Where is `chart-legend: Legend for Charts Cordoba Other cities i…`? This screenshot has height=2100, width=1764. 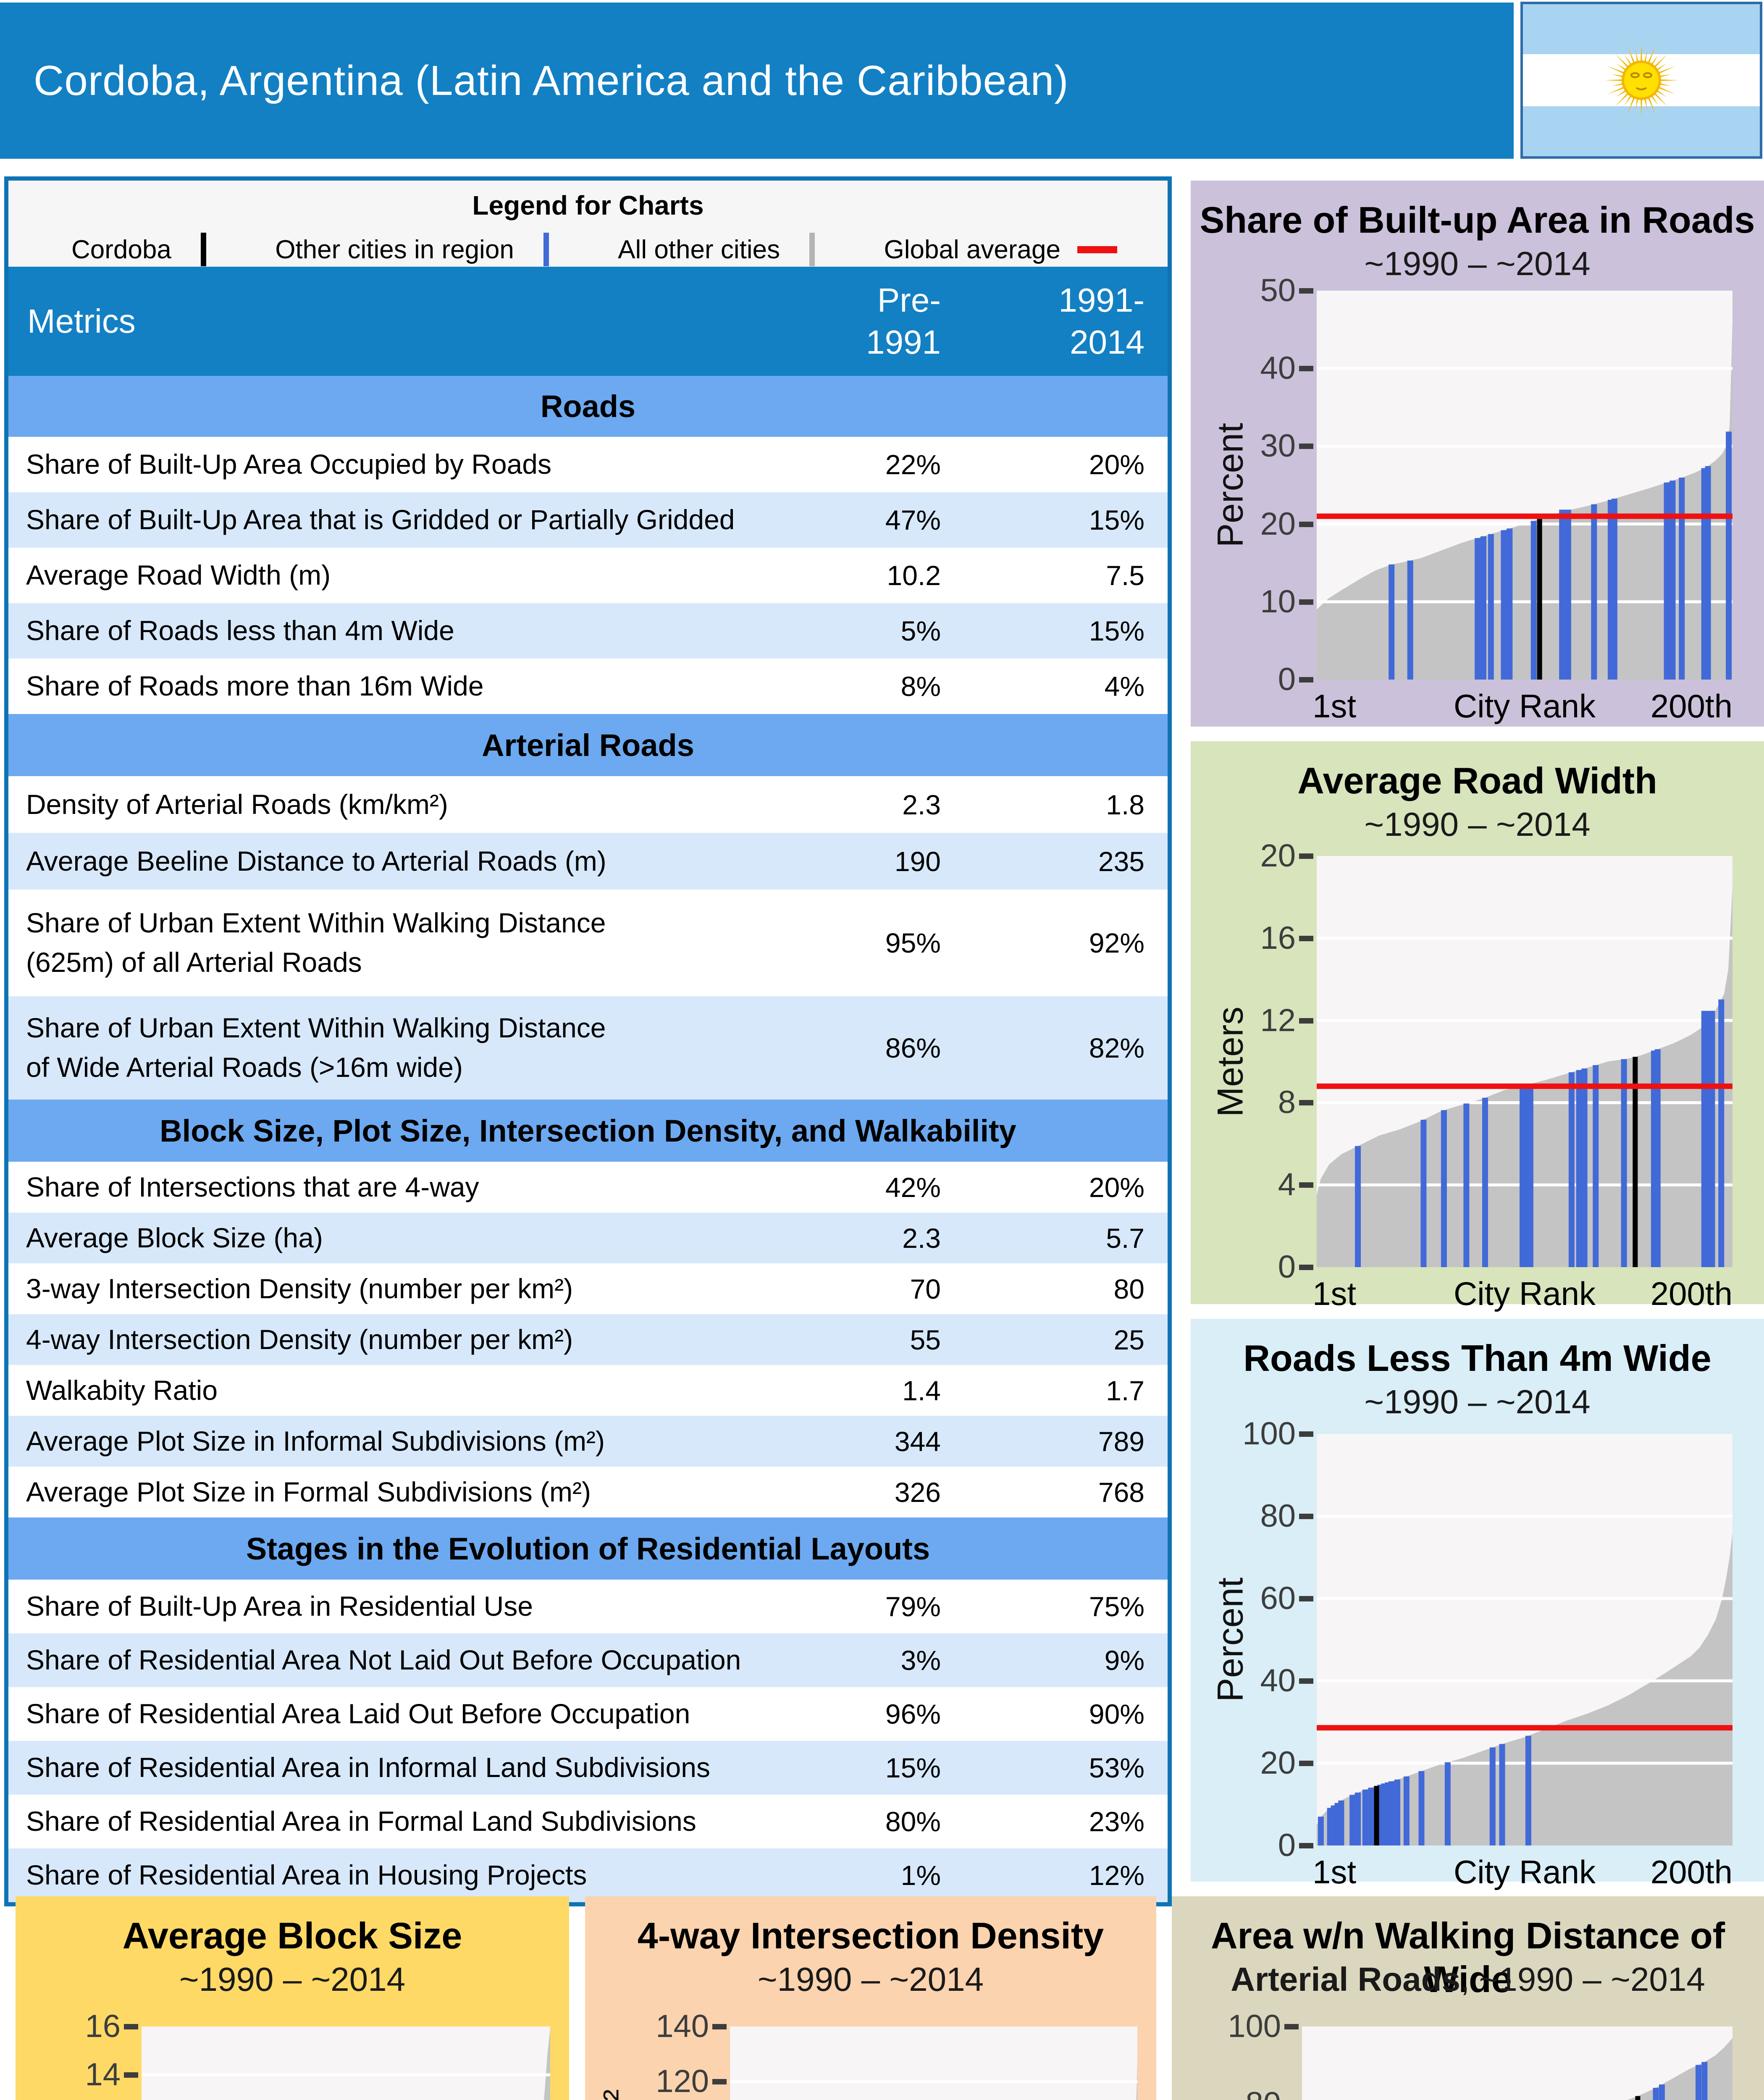
chart-legend: Legend for Charts Cordoba Other cities i… is located at coordinates (588, 224).